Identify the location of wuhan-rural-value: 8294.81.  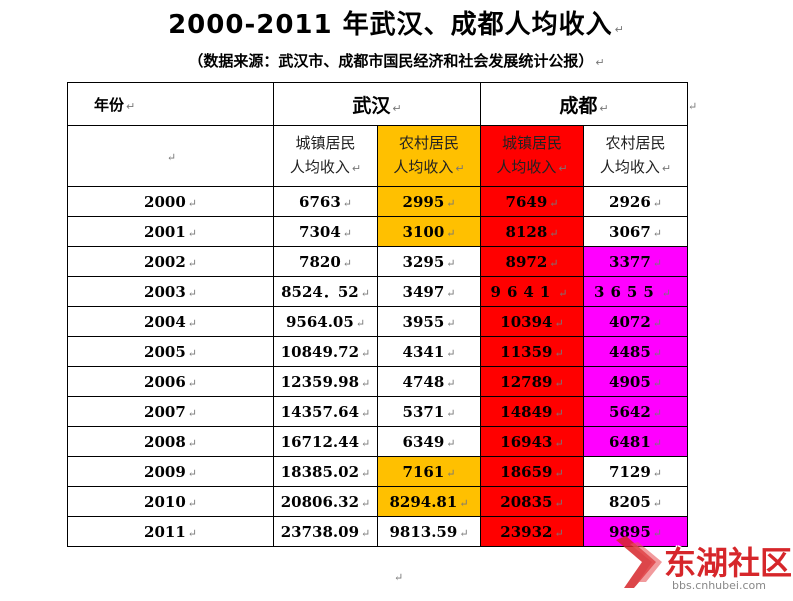
(423, 501).